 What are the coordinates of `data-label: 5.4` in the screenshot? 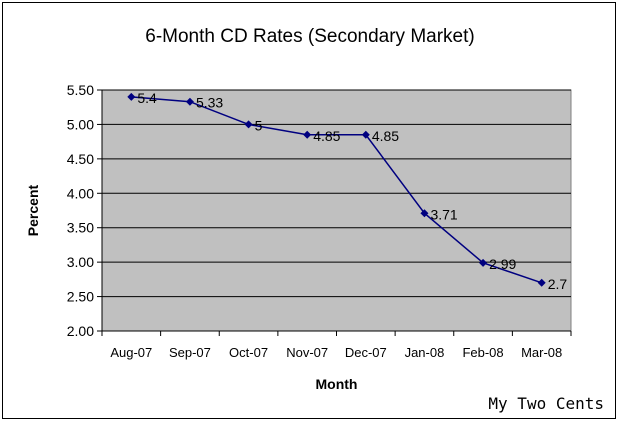 It's located at (147, 98).